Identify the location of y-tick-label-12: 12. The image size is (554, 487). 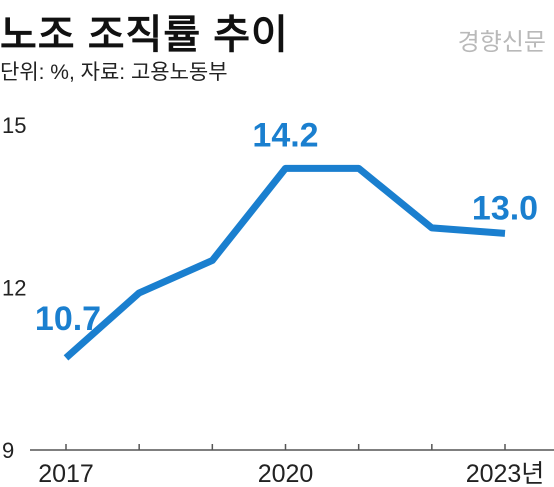
(14, 288).